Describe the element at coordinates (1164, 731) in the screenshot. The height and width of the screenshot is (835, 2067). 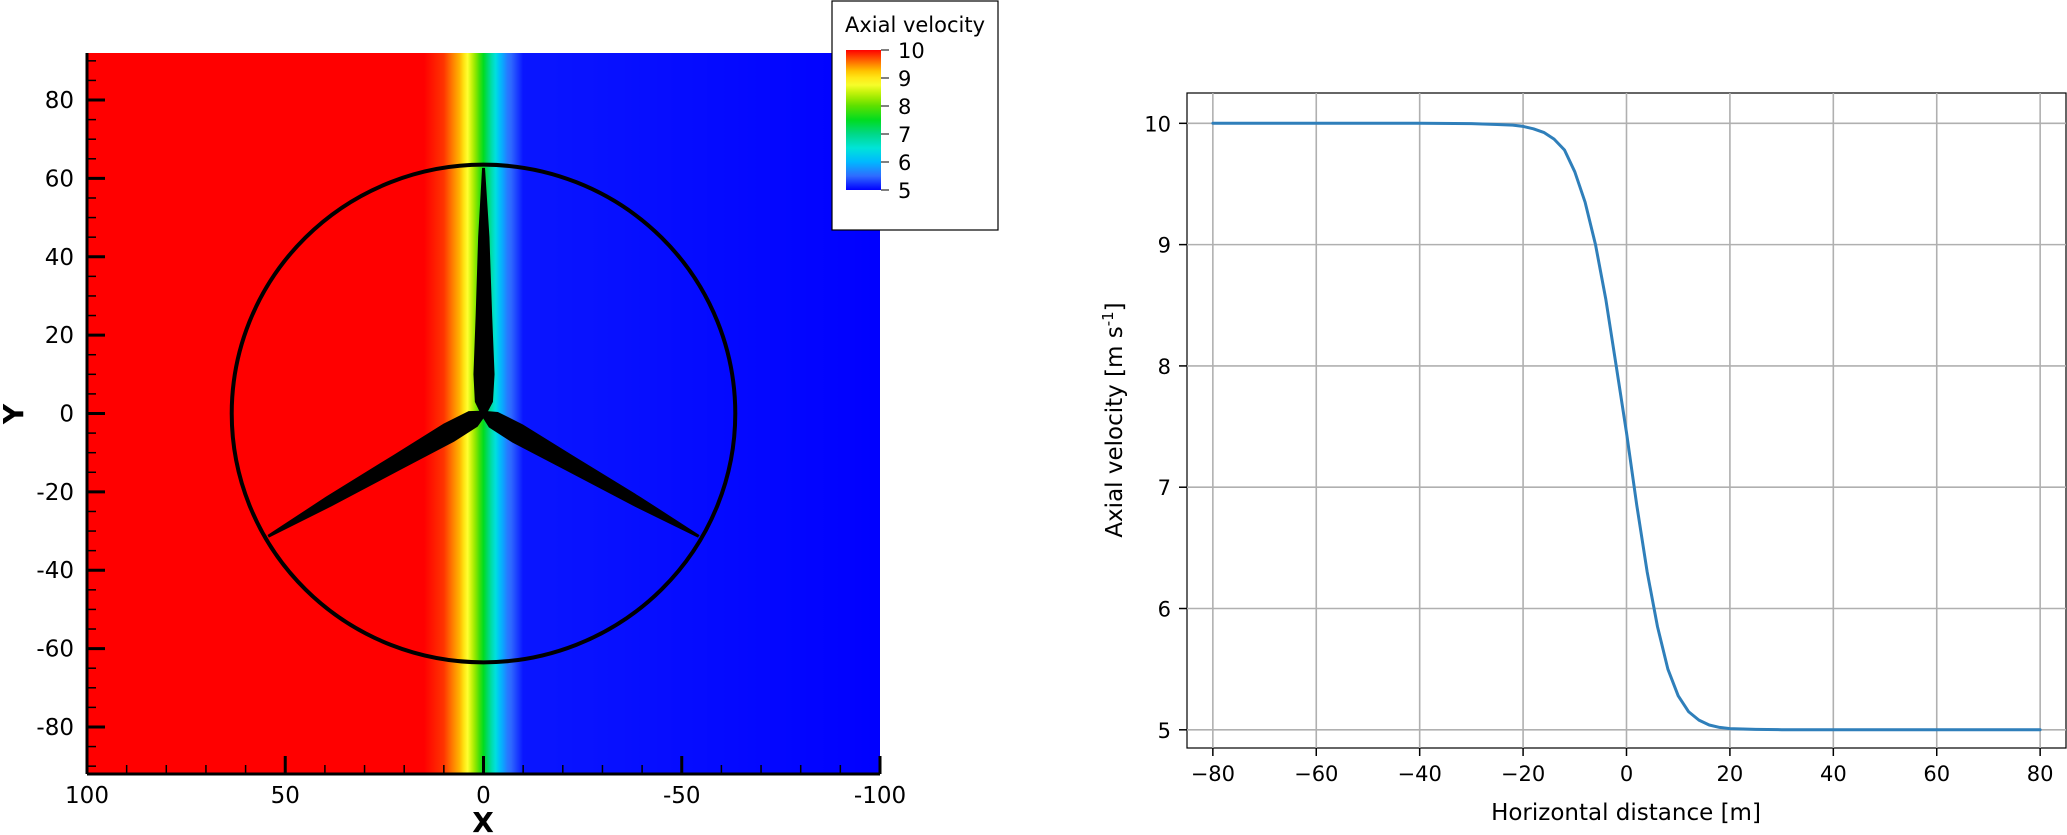
I see `right-y-tick-label: 5` at that location.